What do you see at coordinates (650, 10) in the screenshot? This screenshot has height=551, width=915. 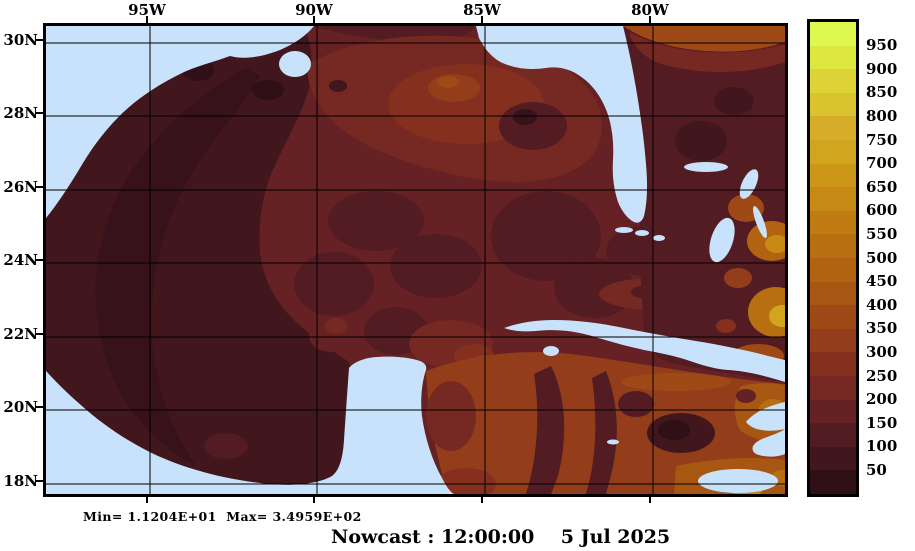 I see `lon-label-80W: 80W` at bounding box center [650, 10].